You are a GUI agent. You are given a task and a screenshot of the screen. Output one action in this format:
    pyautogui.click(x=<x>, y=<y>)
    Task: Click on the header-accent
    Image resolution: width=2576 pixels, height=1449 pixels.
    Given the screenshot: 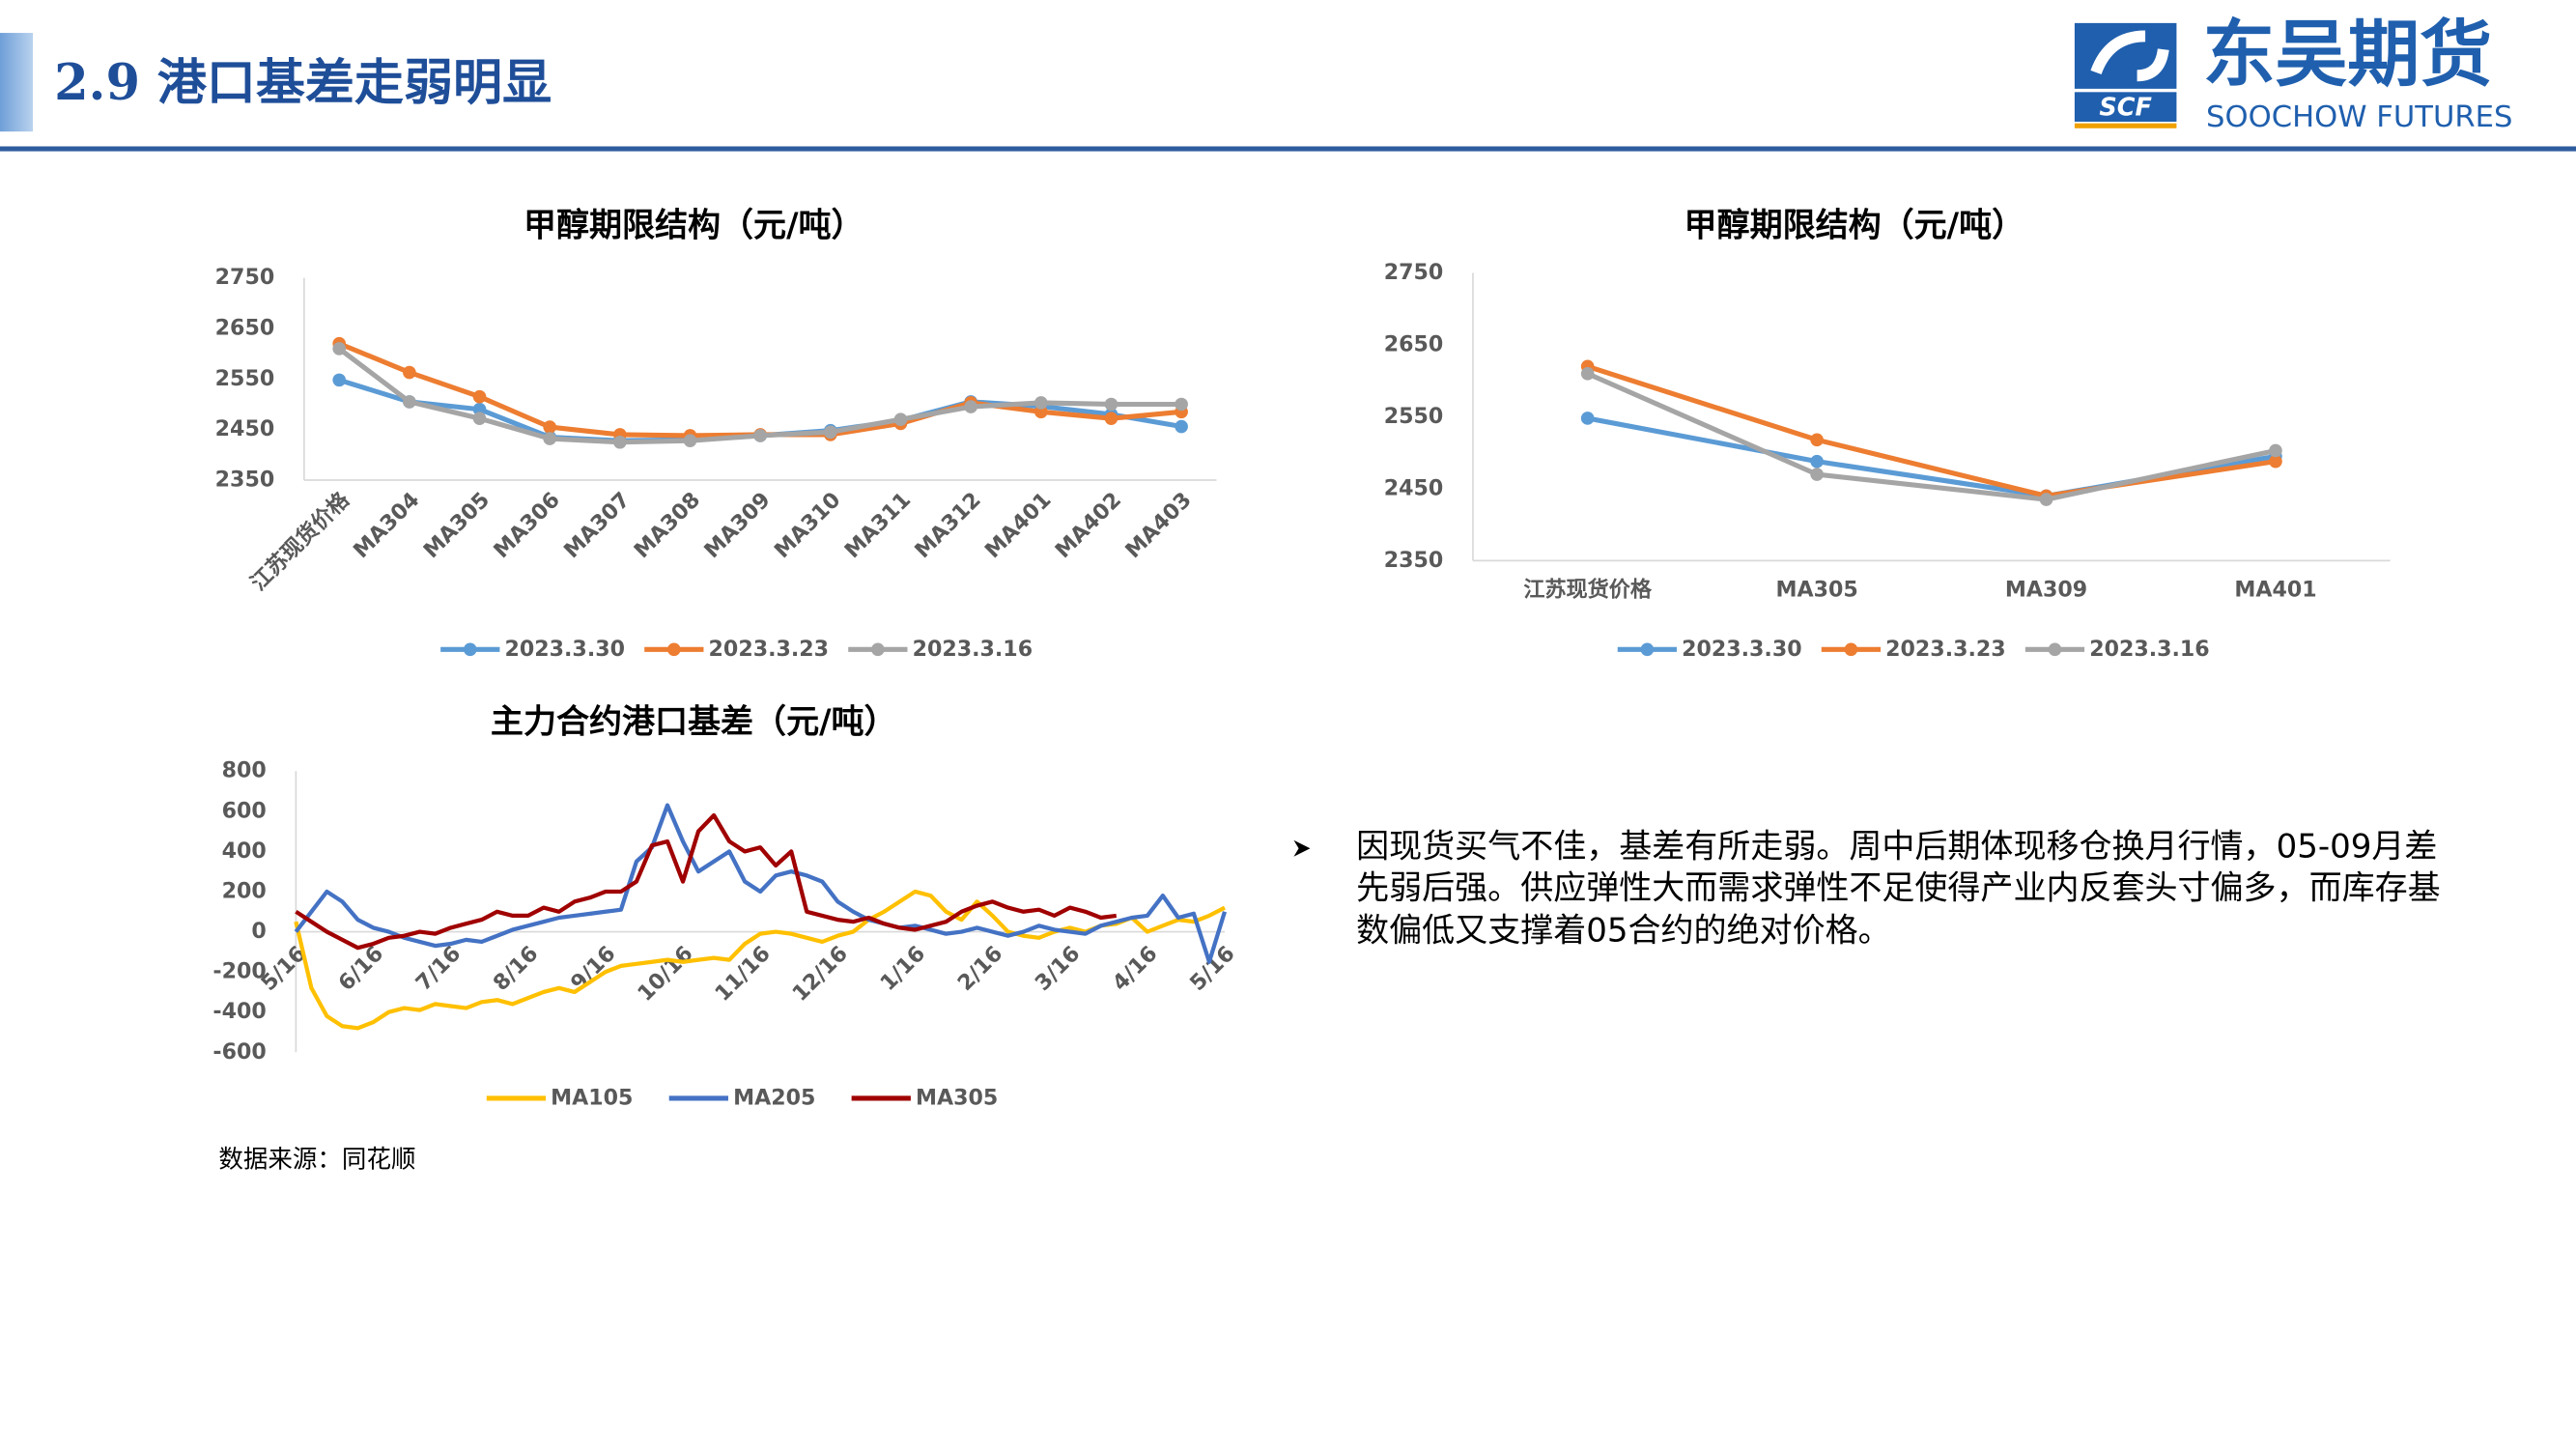 What is the action you would take?
    pyautogui.click(x=17, y=82)
    